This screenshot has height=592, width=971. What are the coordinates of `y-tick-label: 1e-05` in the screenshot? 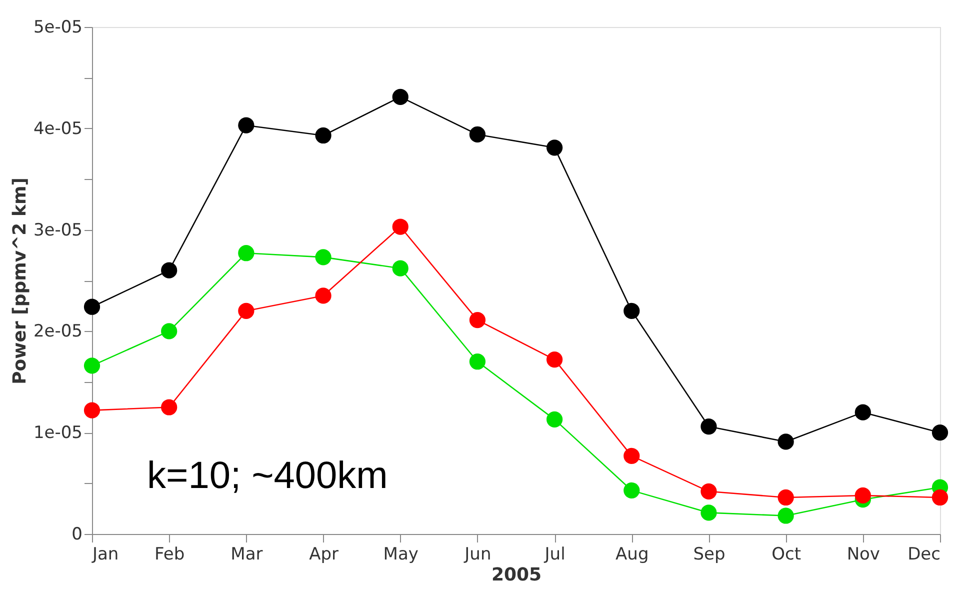 It's located at (57, 433).